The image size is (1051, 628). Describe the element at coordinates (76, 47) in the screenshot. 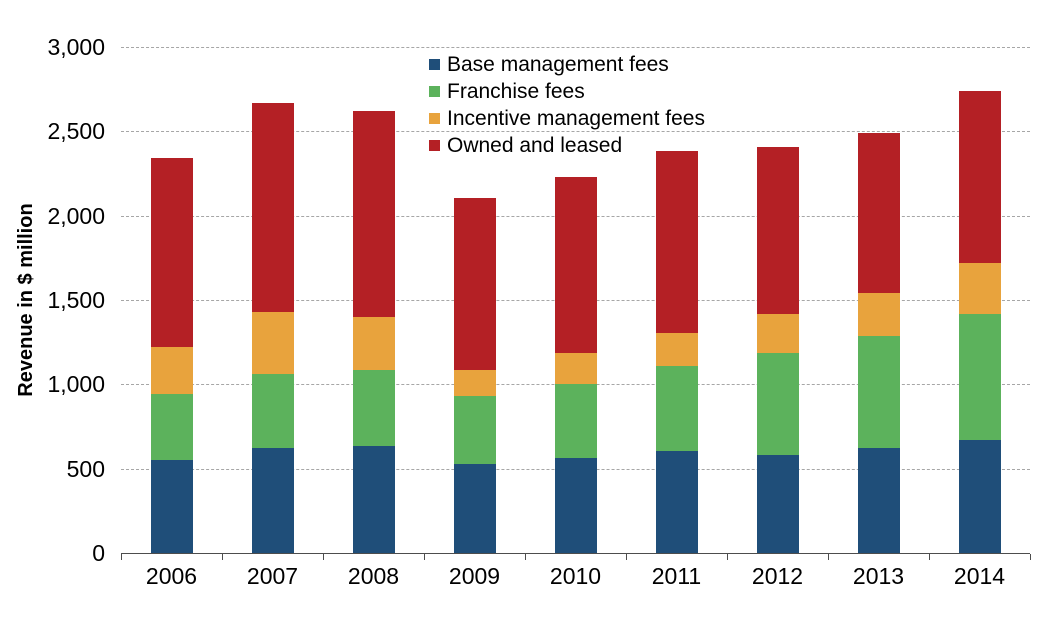

I see `y-tick-label: 3,000` at that location.